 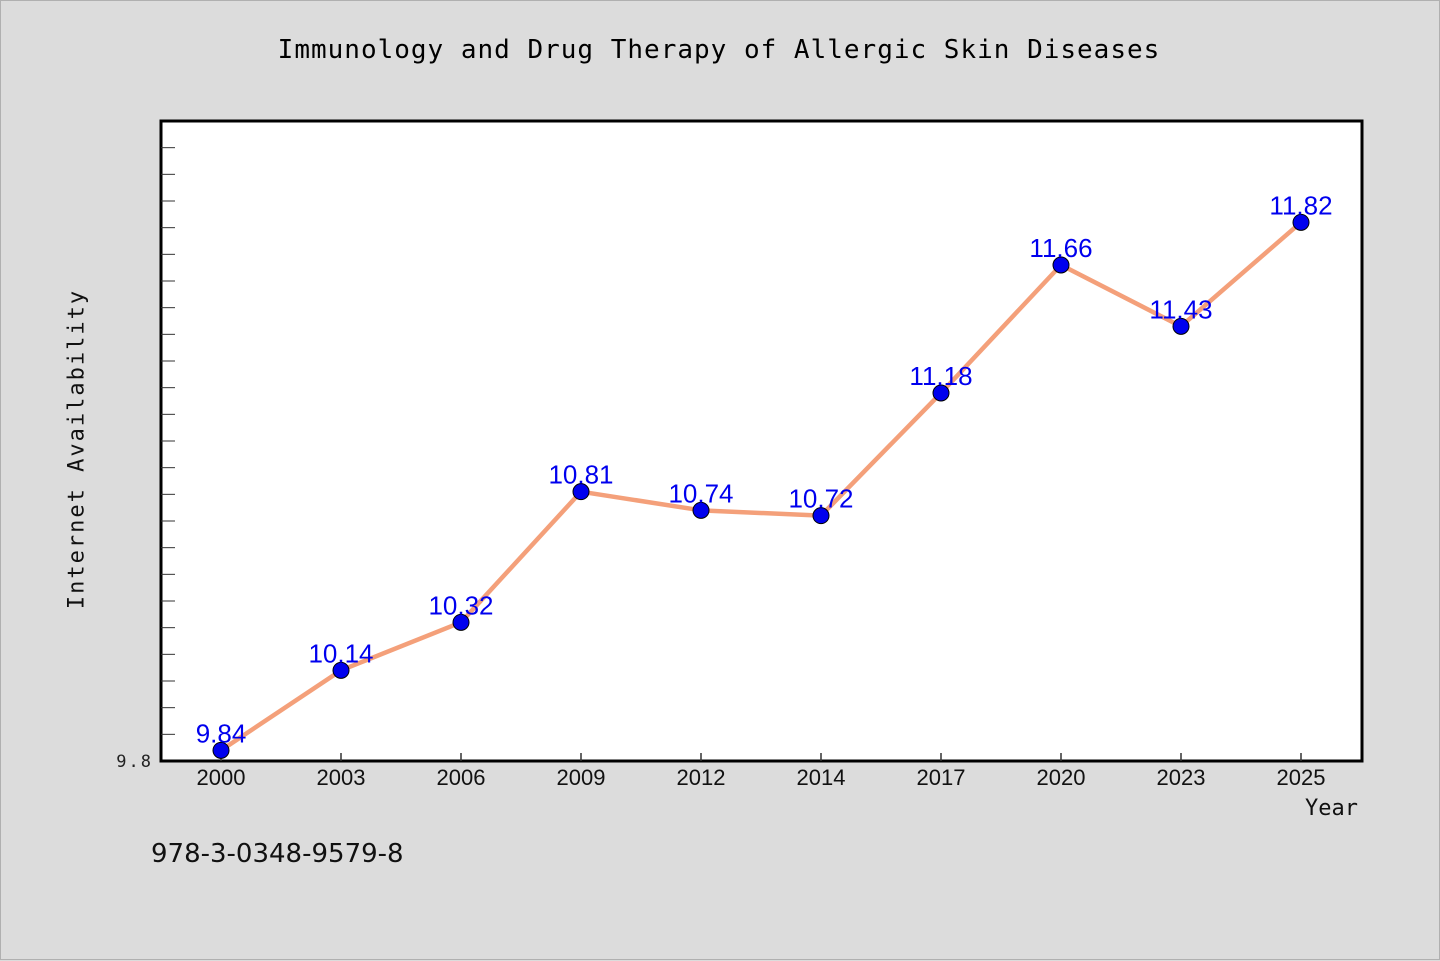 I want to click on data-label: 10.74, so click(x=700, y=493).